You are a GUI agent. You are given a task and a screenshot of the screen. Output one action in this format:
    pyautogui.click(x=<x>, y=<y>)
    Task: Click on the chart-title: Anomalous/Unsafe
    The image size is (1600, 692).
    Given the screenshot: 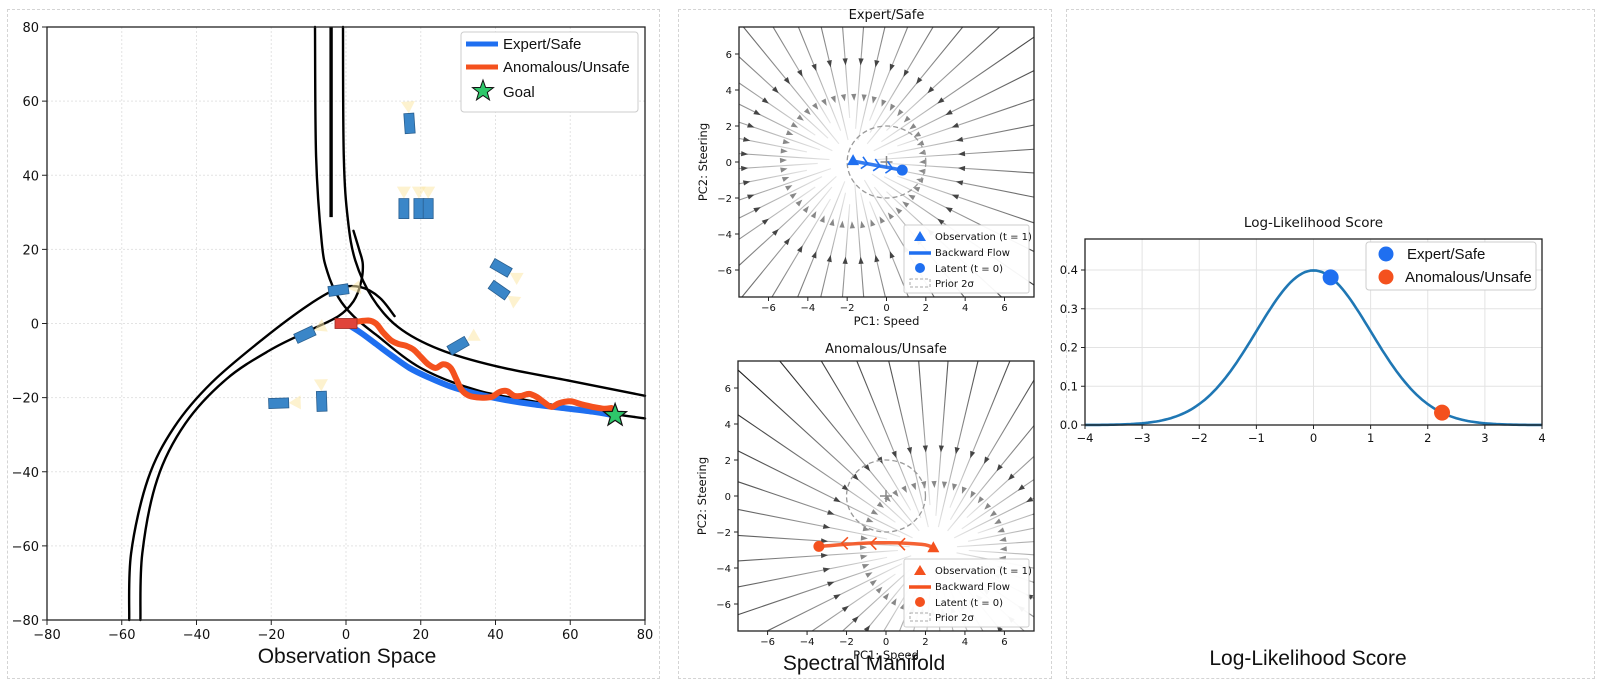 What is the action you would take?
    pyautogui.click(x=886, y=349)
    